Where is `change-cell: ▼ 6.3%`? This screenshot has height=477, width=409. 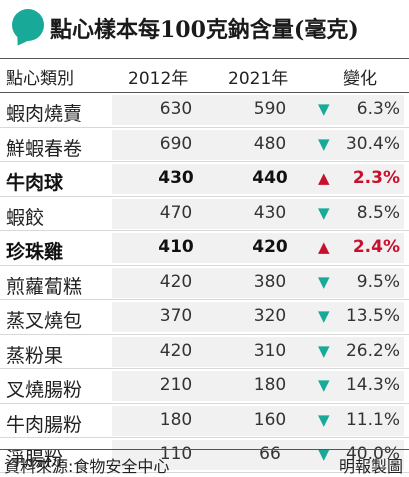 change-cell: ▼ 6.3% is located at coordinates (361, 109).